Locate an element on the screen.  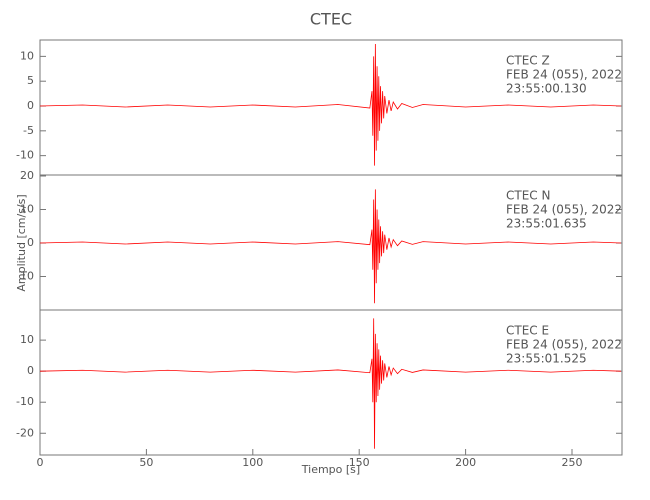
x-axis-label: Tiempo [s] is located at coordinates (330, 469).